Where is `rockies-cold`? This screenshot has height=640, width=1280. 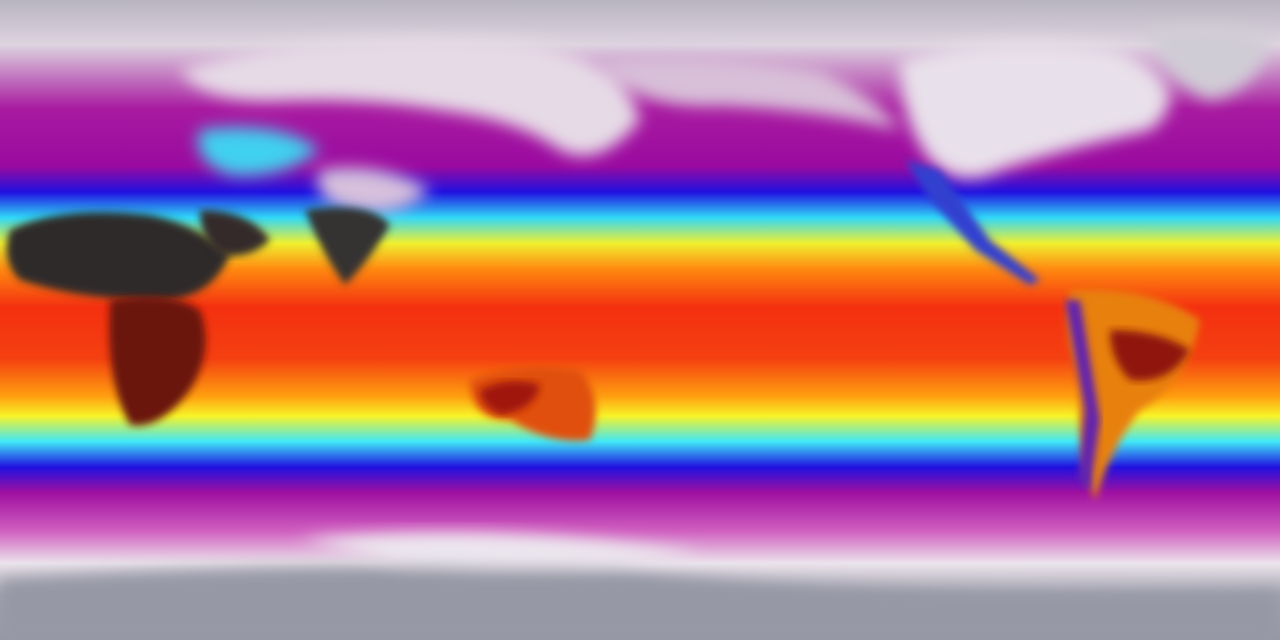 rockies-cold is located at coordinates (972, 222).